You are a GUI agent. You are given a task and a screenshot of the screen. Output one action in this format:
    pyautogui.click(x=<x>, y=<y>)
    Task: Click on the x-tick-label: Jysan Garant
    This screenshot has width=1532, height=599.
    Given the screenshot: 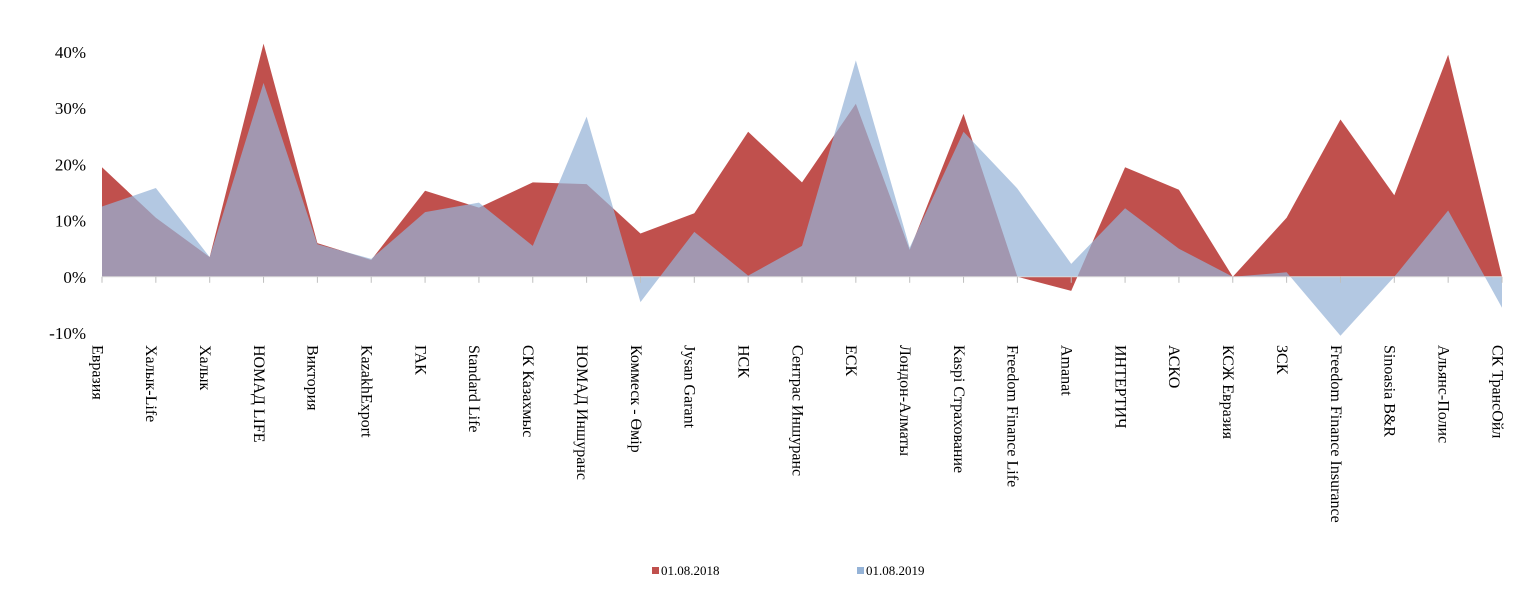 What is the action you would take?
    pyautogui.click(x=689, y=387)
    